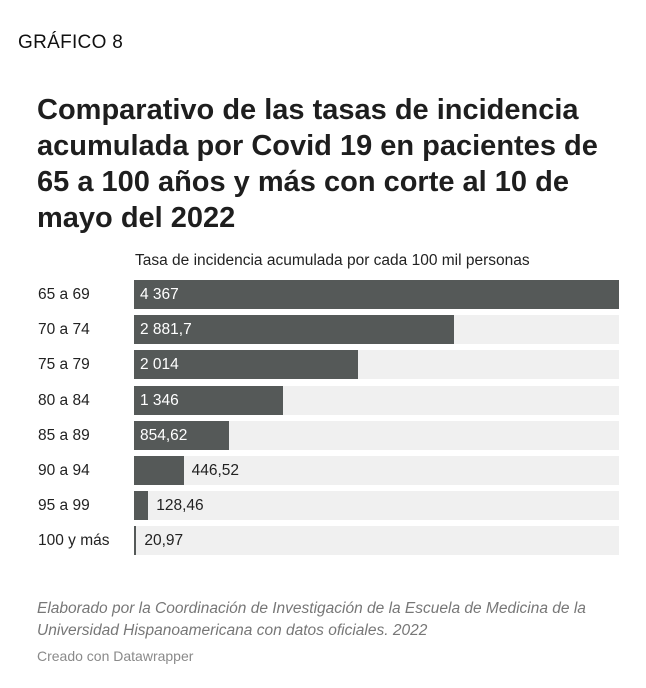 The image size is (646, 688). Describe the element at coordinates (64, 506) in the screenshot. I see `category-label: 95 a 99` at that location.